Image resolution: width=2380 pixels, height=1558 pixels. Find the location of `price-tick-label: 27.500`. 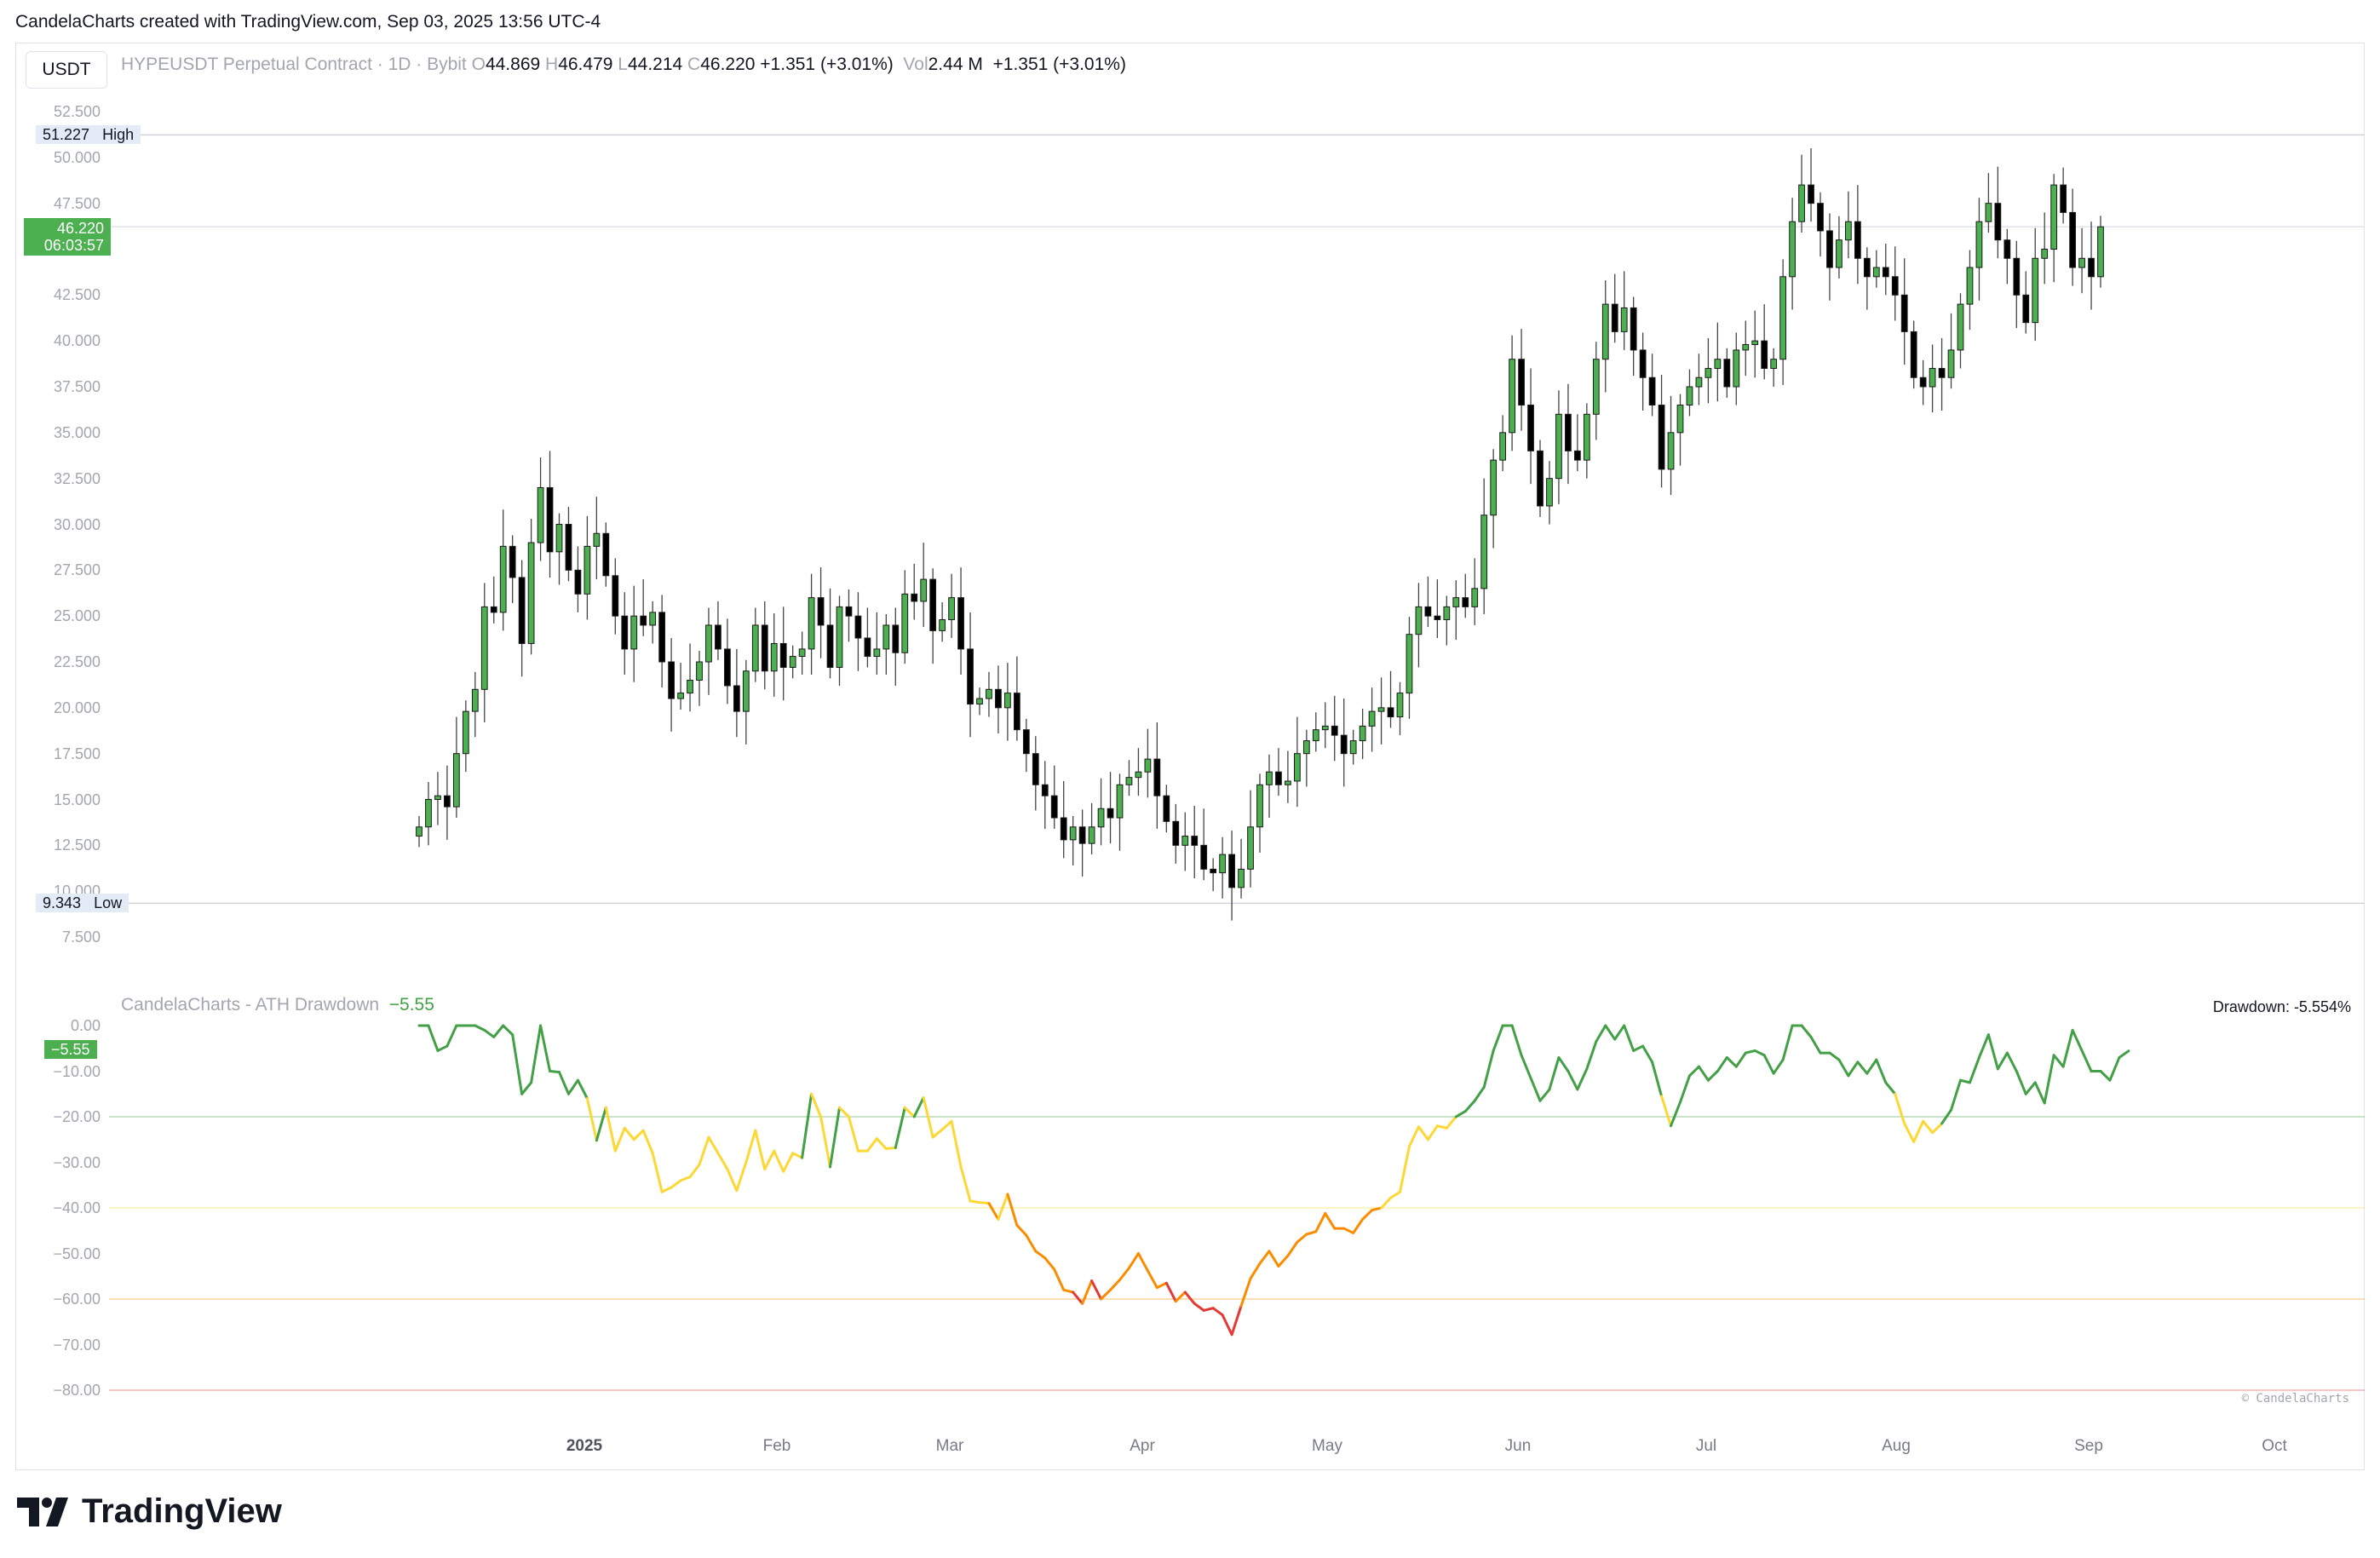

price-tick-label: 27.500 is located at coordinates (77, 570).